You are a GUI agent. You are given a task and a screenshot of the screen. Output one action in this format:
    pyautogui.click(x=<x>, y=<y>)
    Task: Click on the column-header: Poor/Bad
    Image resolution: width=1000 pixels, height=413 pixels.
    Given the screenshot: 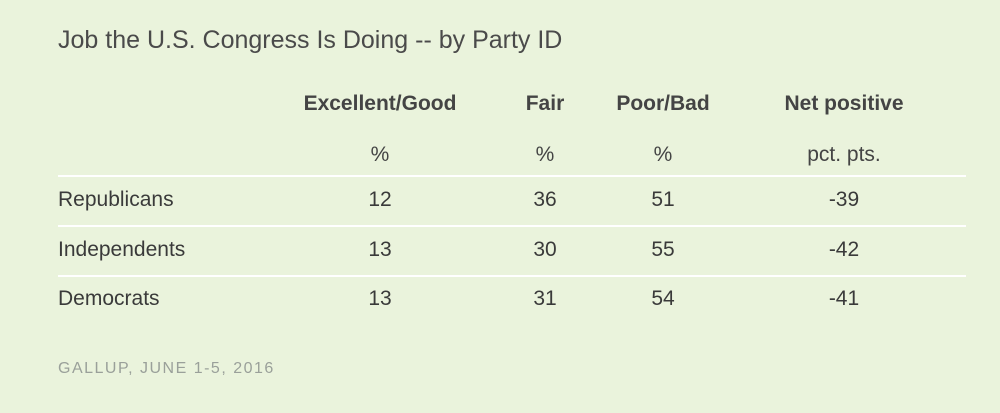 What is the action you would take?
    pyautogui.click(x=663, y=103)
    